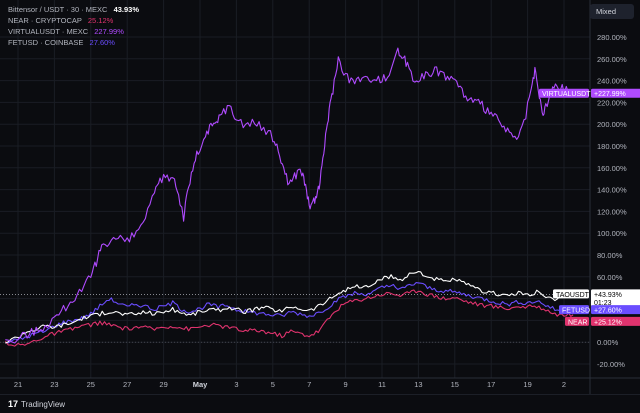  Describe the element at coordinates (527, 384) in the screenshot. I see `x-tick-label: 19` at that location.